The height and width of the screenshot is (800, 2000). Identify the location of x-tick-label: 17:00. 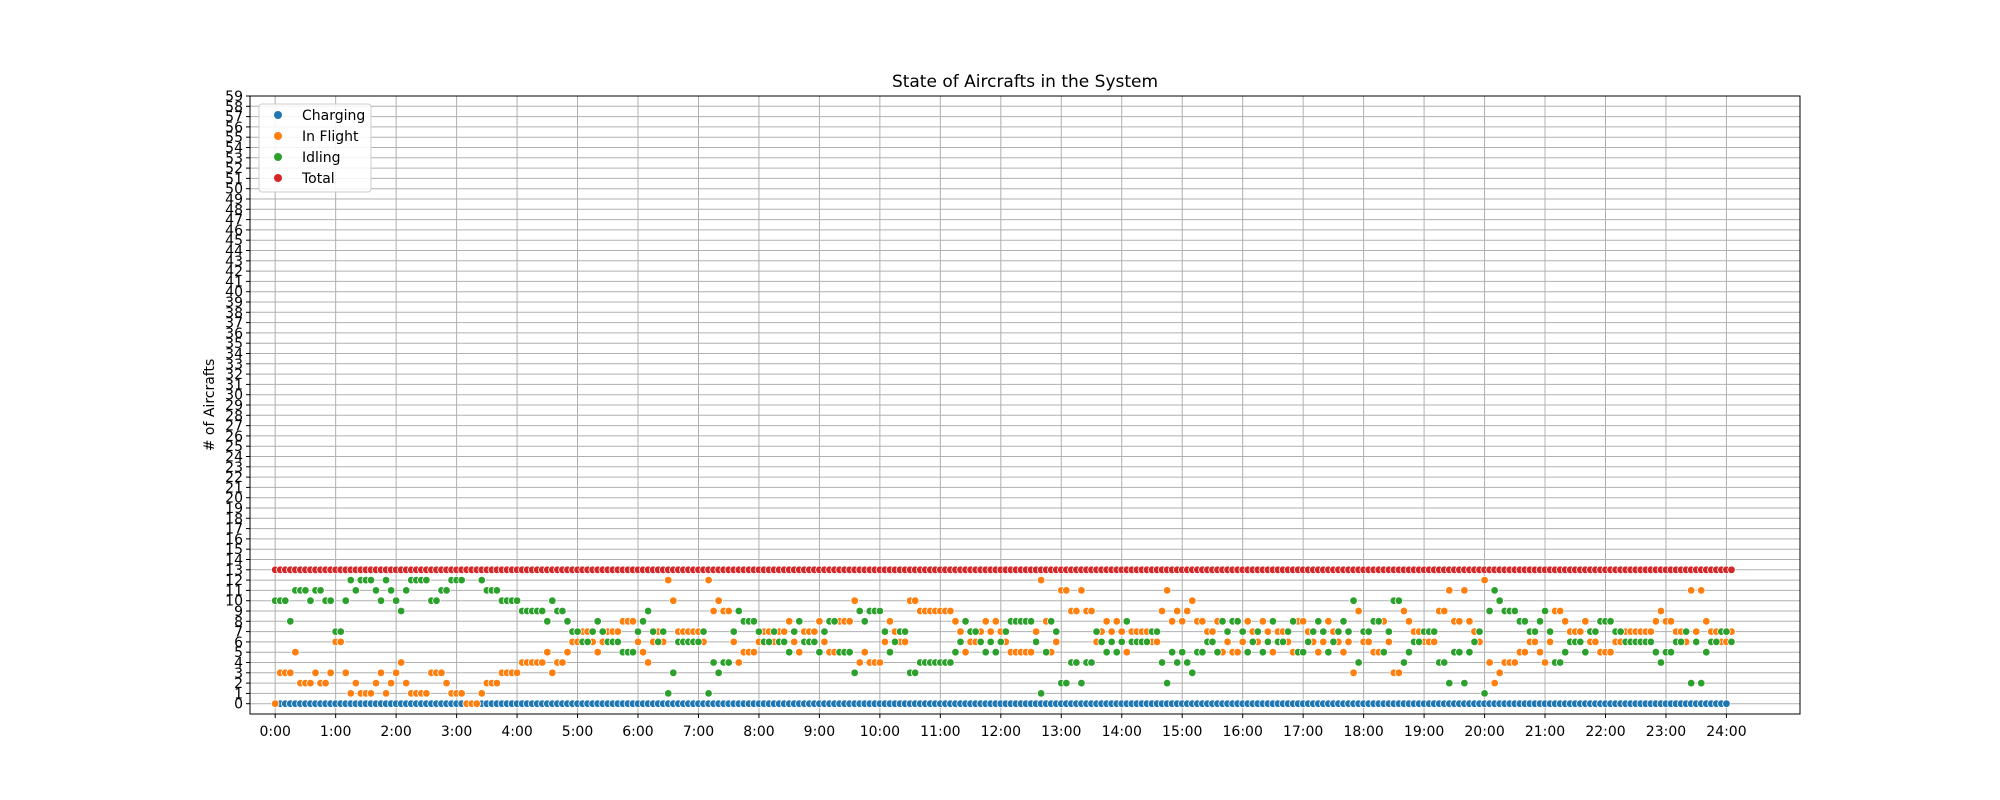
(1303, 732).